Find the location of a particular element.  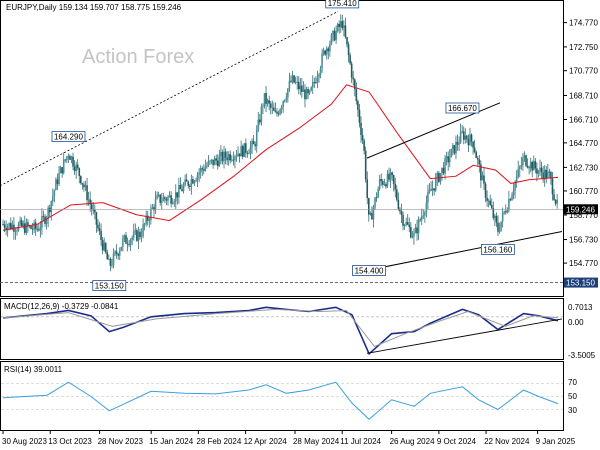

x-axis-label: 15 Jan 2024 is located at coordinates (171, 441).